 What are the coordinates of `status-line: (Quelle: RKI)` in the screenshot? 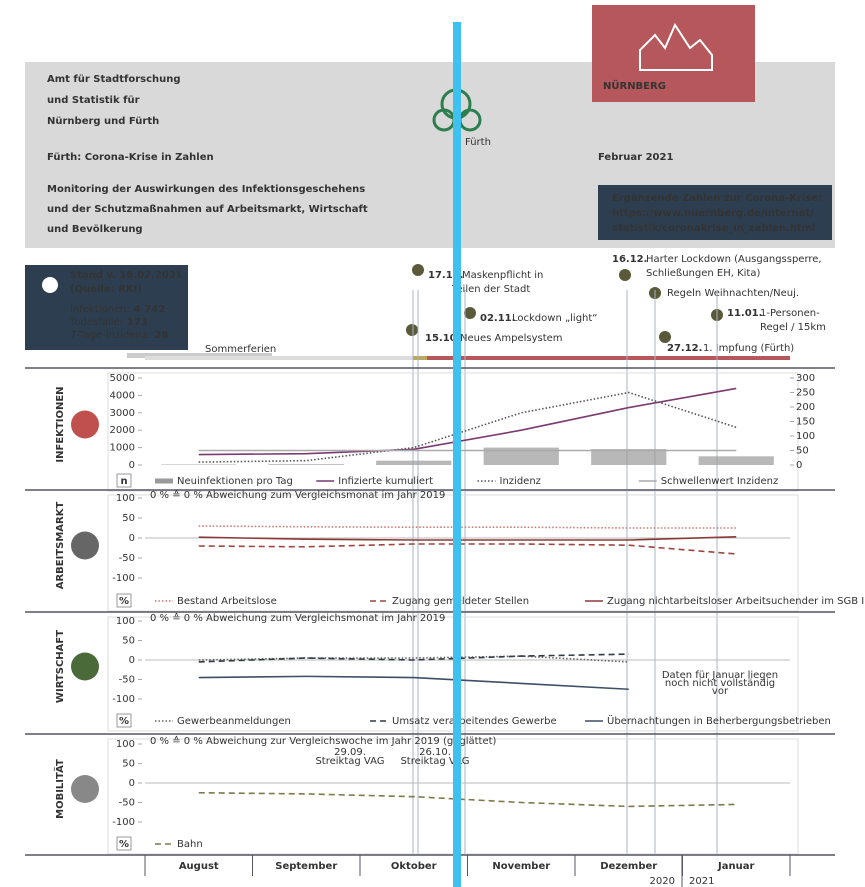 It's located at (106, 289).